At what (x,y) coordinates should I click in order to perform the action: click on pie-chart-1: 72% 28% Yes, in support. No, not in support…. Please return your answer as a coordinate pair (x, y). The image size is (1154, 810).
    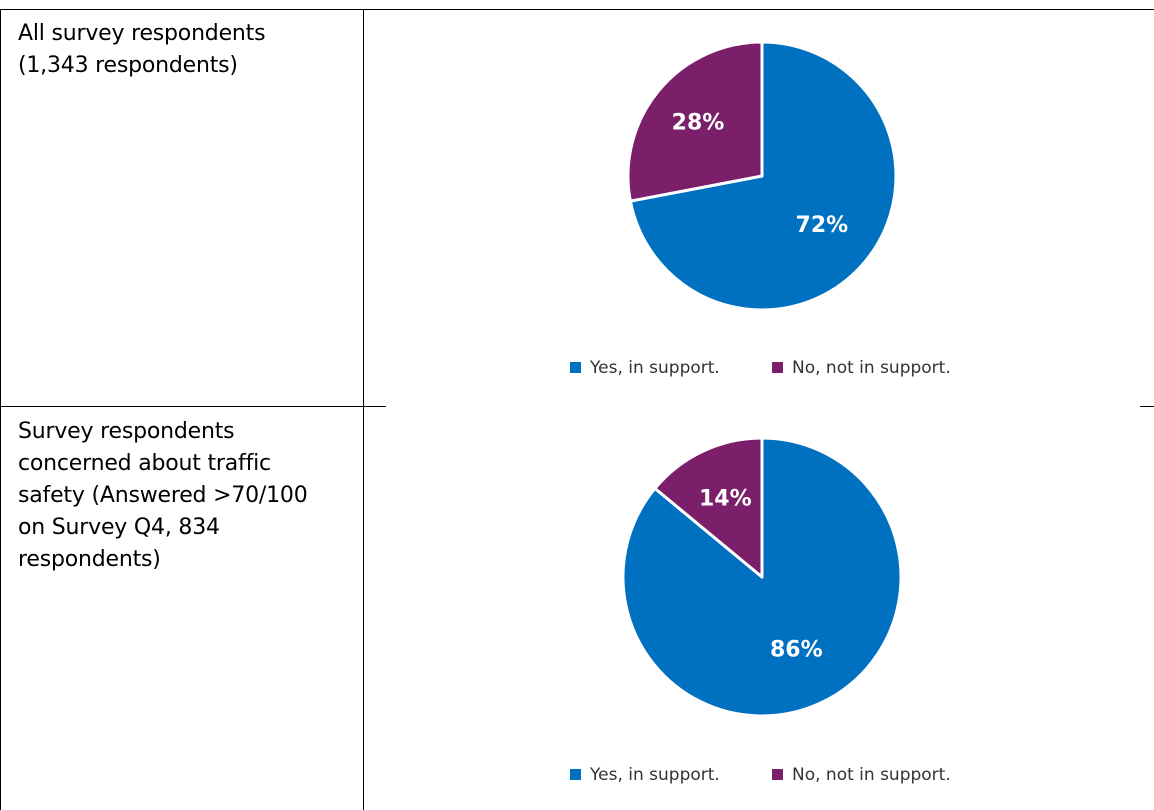
    Looking at the image, I should click on (760, 209).